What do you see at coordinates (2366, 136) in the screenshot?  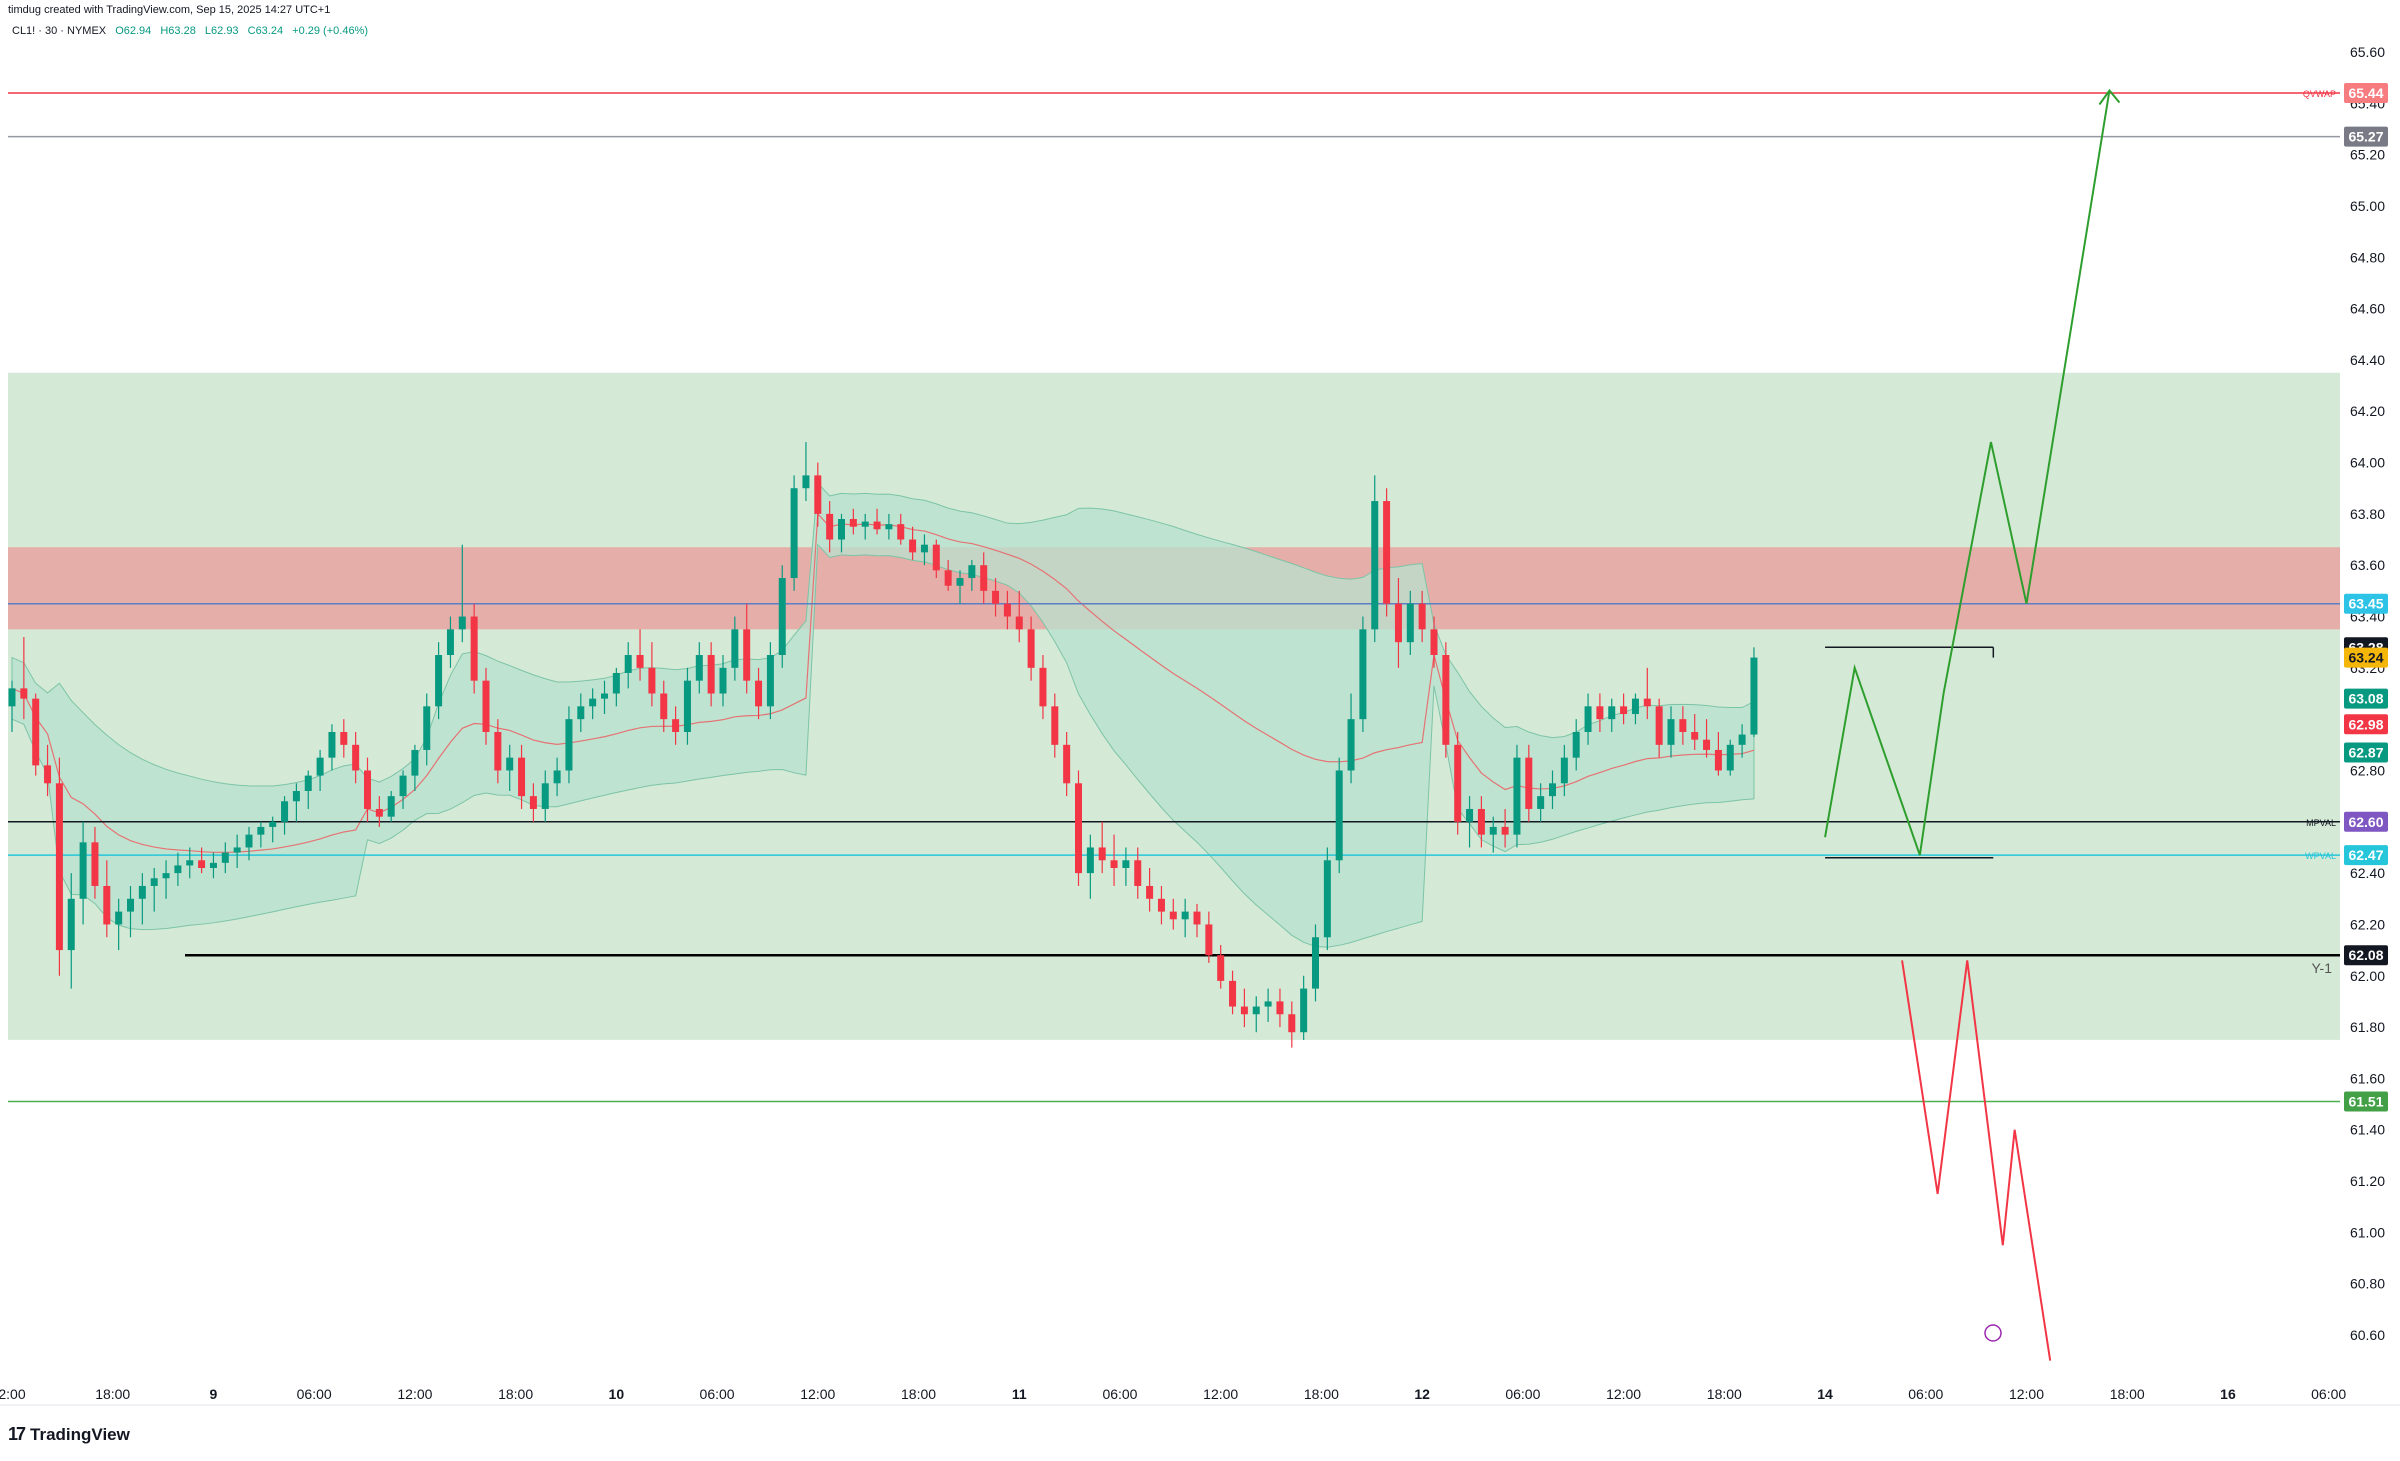 I see `price-tag-level-65.27` at bounding box center [2366, 136].